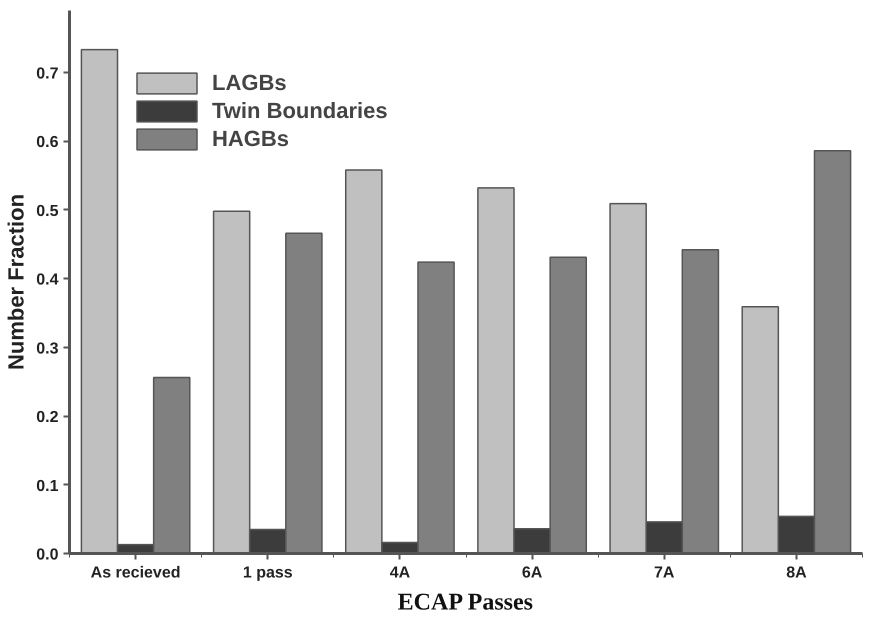 This screenshot has height=618, width=872. I want to click on x-axis-title: ECAP Passes, so click(466, 603).